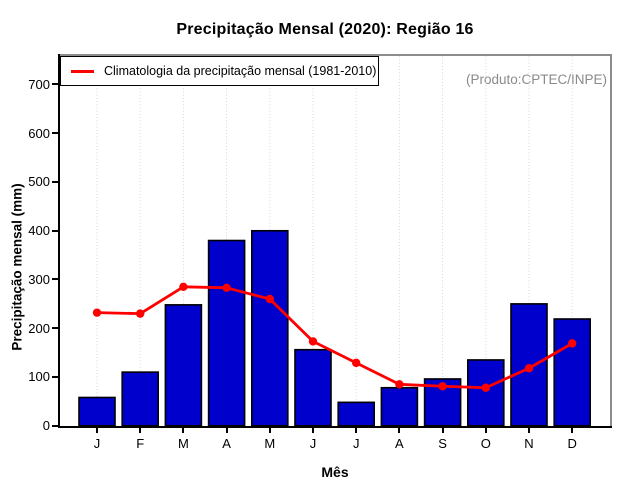  What do you see at coordinates (39, 84) in the screenshot?
I see `y-tick-label: 700` at bounding box center [39, 84].